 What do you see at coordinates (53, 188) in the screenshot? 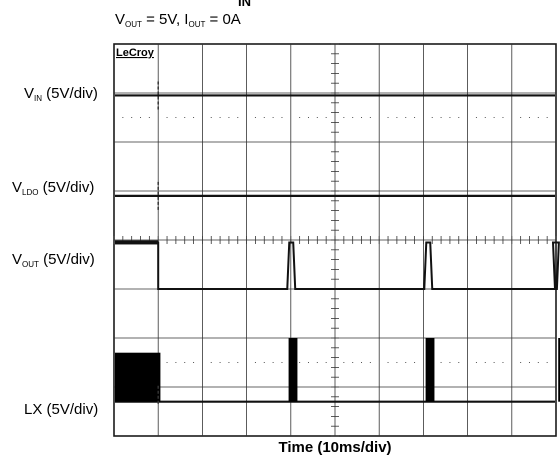
I see `channel-label-vldo: VLDO (5V/div)` at bounding box center [53, 188].